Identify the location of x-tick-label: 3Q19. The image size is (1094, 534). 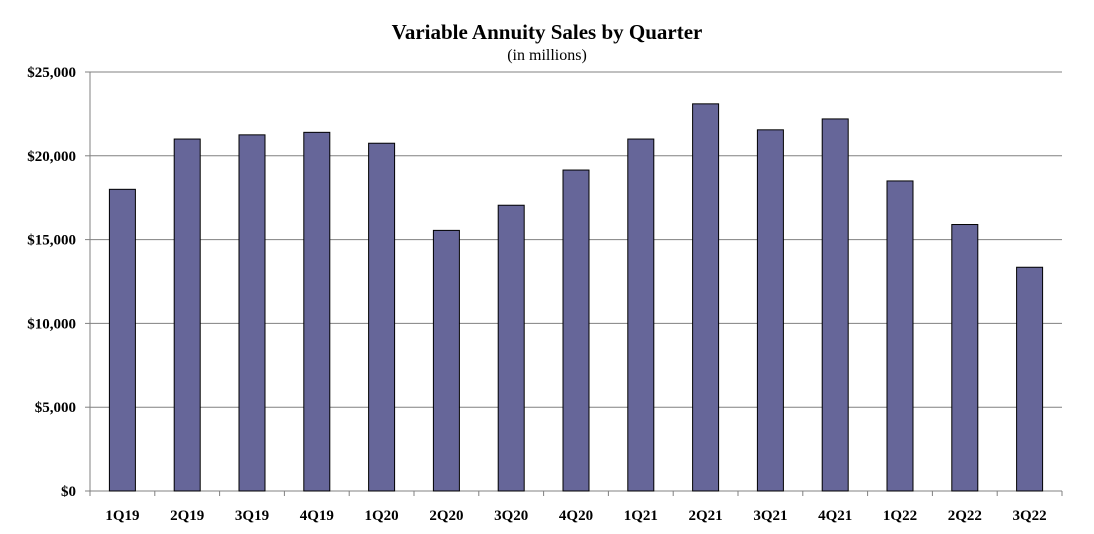
(252, 516).